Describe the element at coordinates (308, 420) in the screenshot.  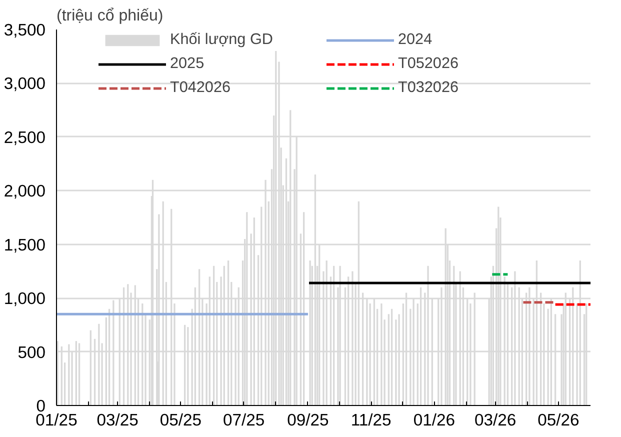
I see `x-tick-label: 09/25` at that location.